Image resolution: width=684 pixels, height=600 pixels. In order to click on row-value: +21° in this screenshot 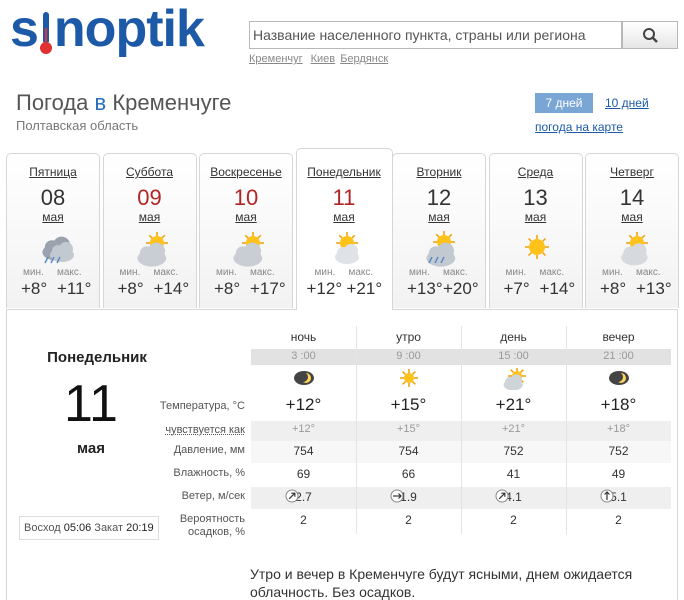, I will do `click(513, 404)`.